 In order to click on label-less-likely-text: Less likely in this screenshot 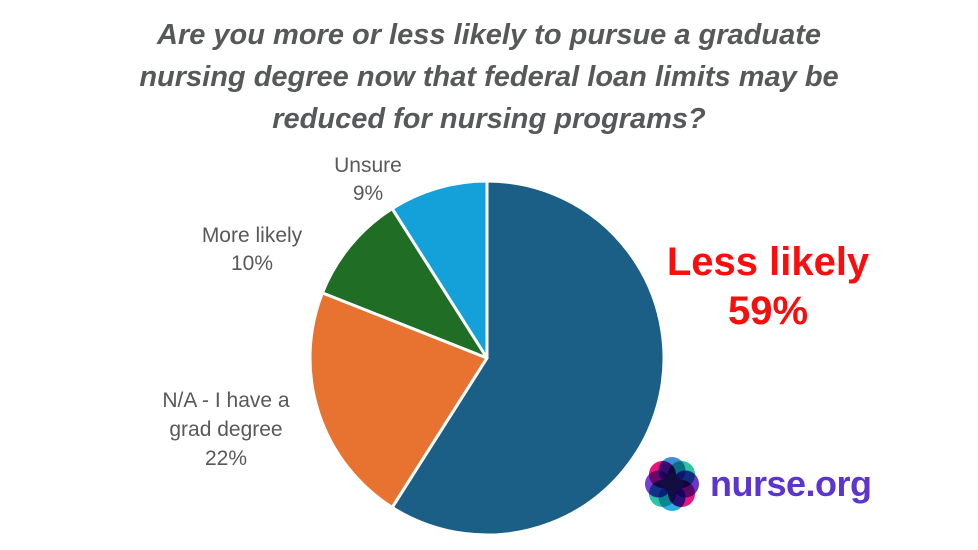, I will do `click(768, 262)`.